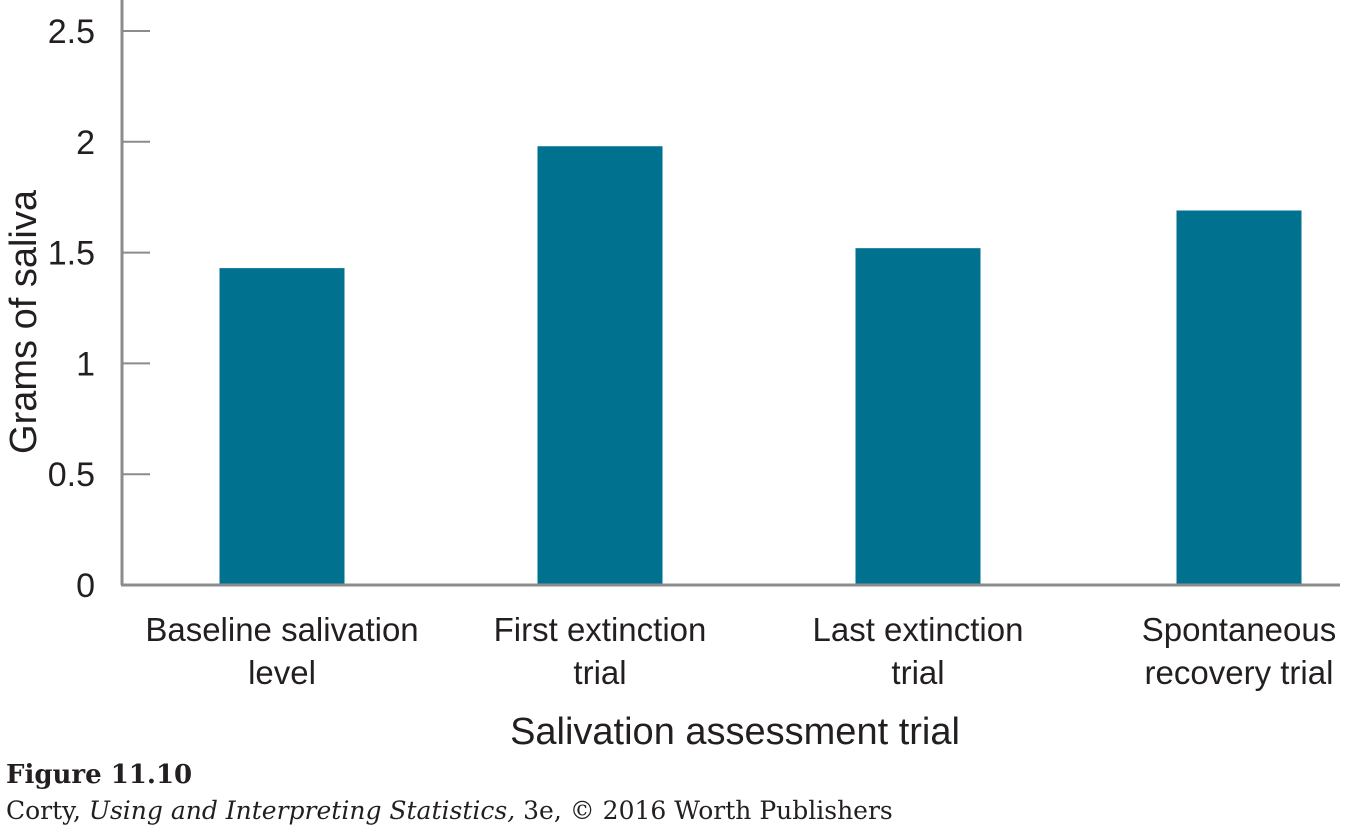  I want to click on x-tick-label: Spontaneous recovery trial, so click(1239, 651).